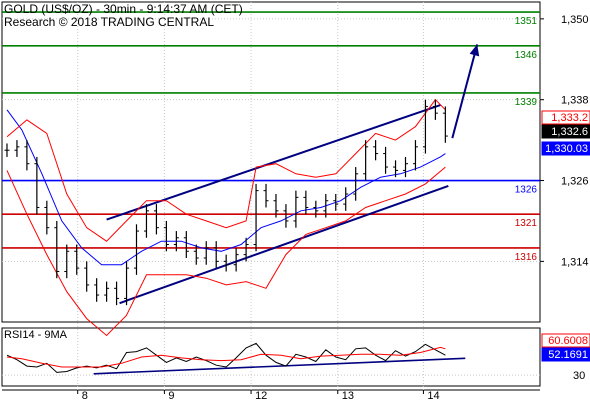 The width and height of the screenshot is (590, 400). Describe the element at coordinates (575, 262) in the screenshot. I see `y-tick-label: 1,314` at that location.